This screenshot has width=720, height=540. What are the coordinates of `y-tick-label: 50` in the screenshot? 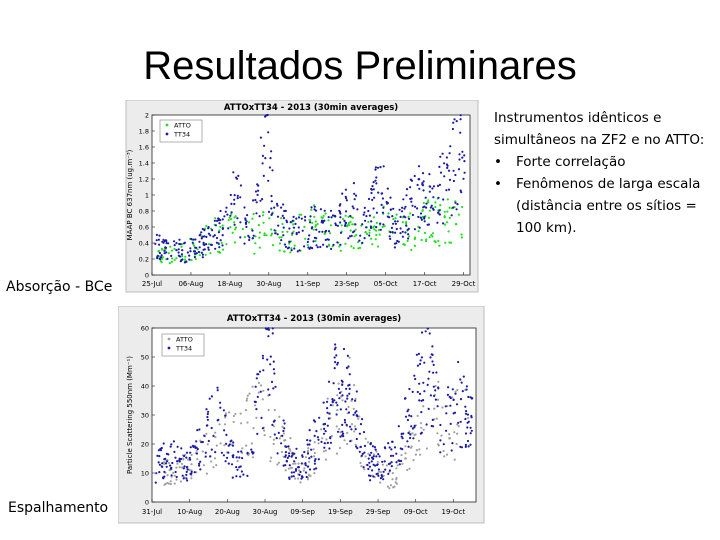 It's located at (145, 358).